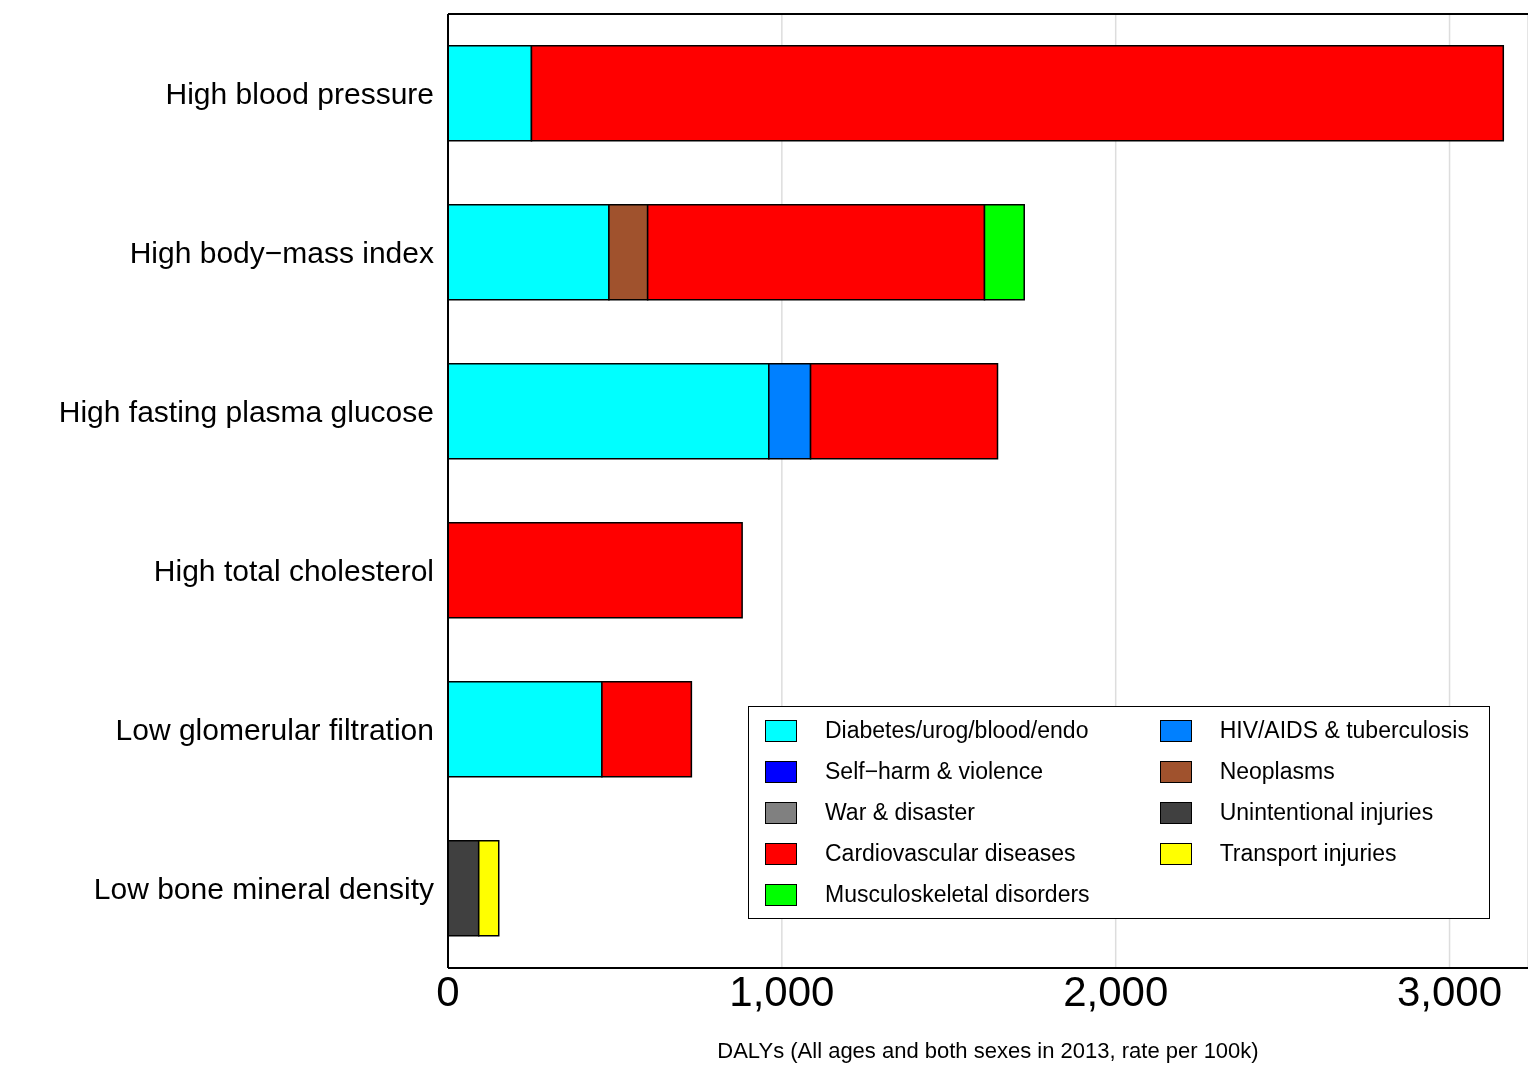  I want to click on legend-label: HIV/AIDS & tuberculosis, so click(1344, 730).